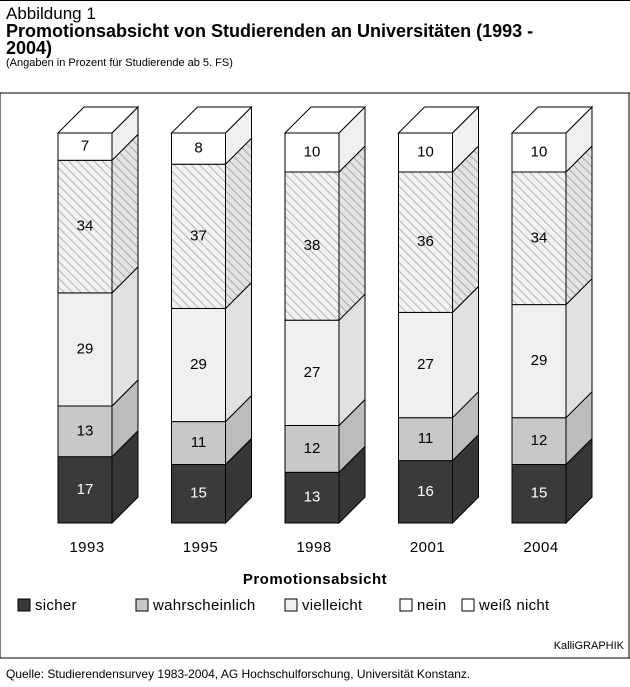  What do you see at coordinates (332, 605) in the screenshot?
I see `legend-label: vielleicht` at bounding box center [332, 605].